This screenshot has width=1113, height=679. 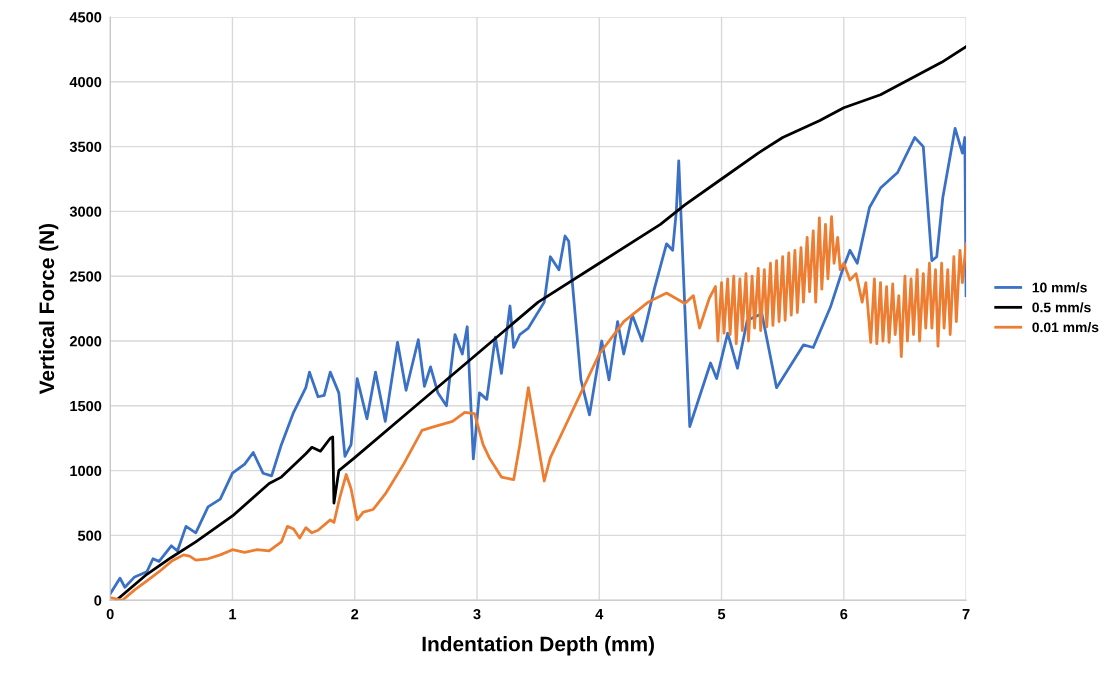 I want to click on y-tick-label: 2500, so click(x=85, y=276).